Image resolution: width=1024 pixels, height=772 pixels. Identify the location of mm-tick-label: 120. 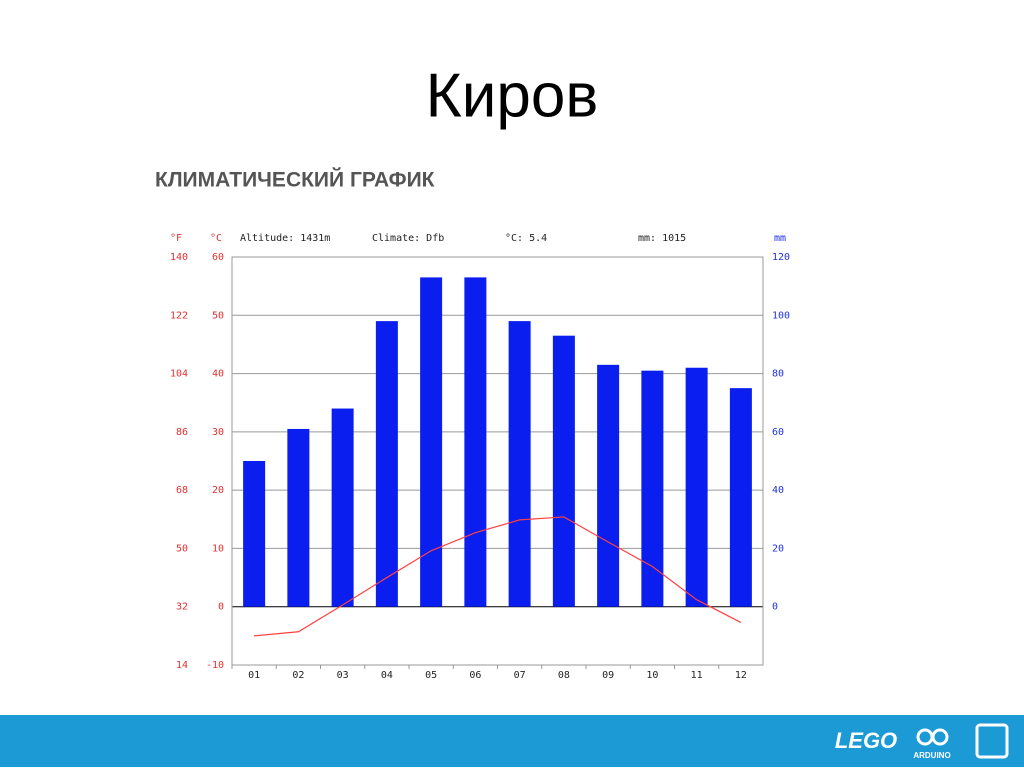
(781, 257).